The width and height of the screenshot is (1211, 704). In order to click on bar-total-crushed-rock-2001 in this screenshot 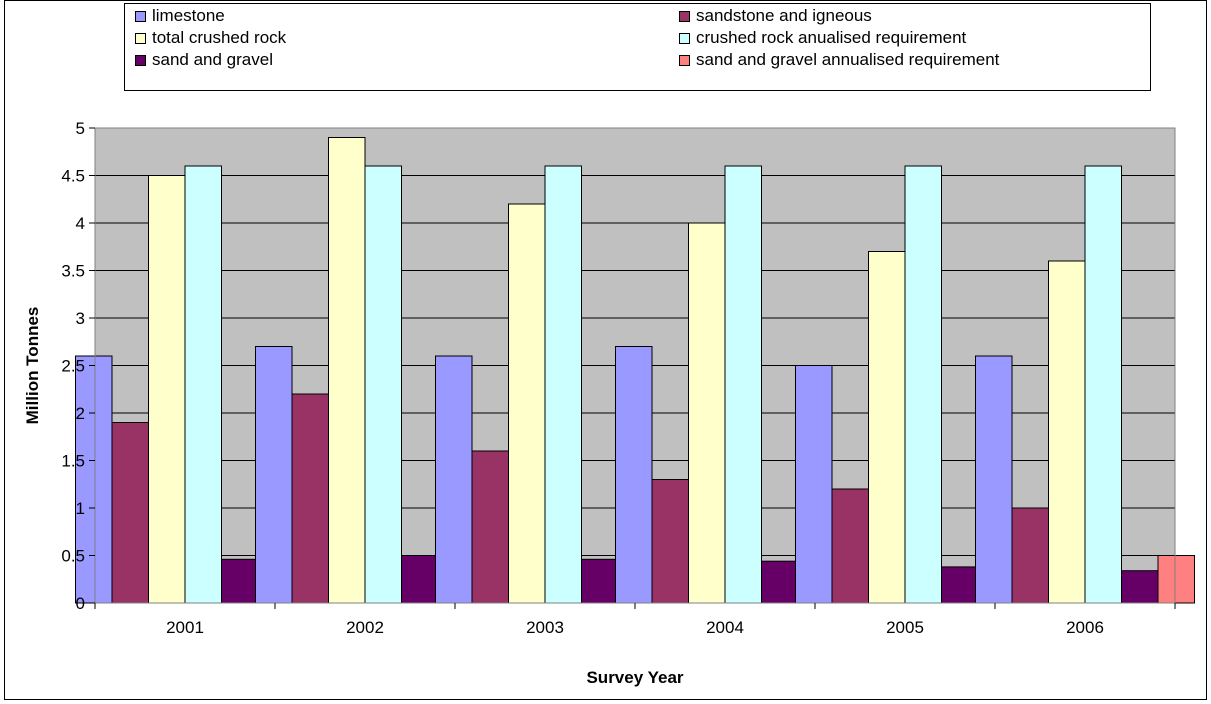, I will do `click(167, 389)`.